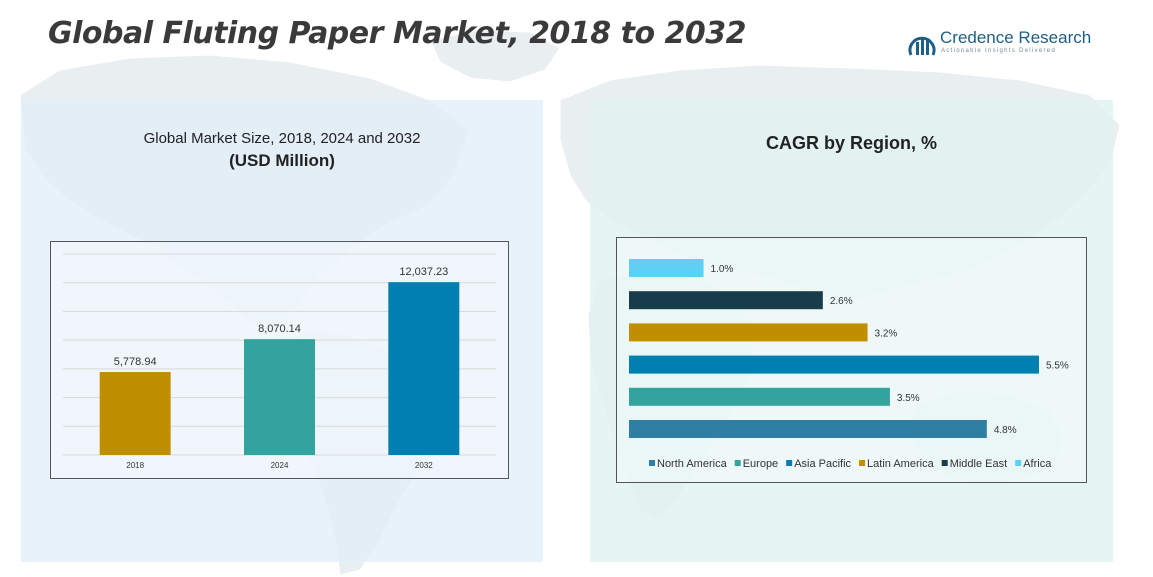 The image size is (1153, 577). What do you see at coordinates (1037, 464) in the screenshot?
I see `legend-label-africa: Africa` at bounding box center [1037, 464].